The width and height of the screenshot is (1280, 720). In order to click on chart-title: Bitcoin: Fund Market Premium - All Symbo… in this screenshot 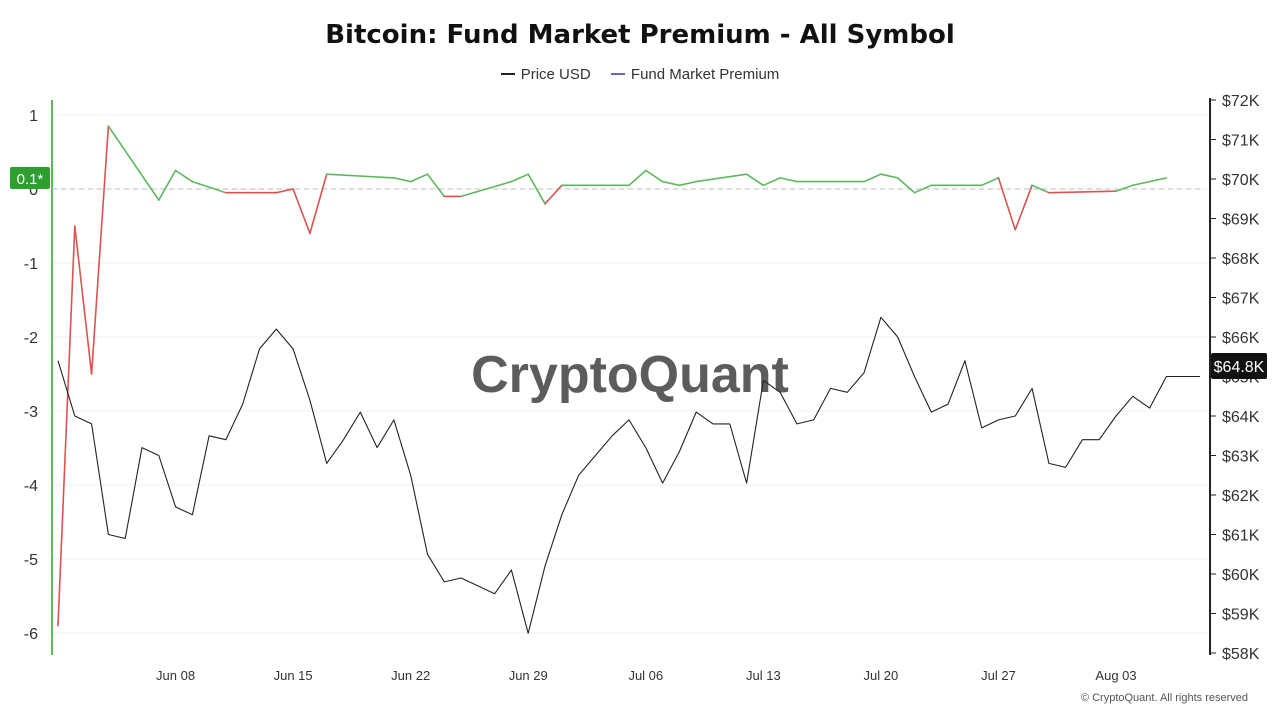, I will do `click(640, 35)`.